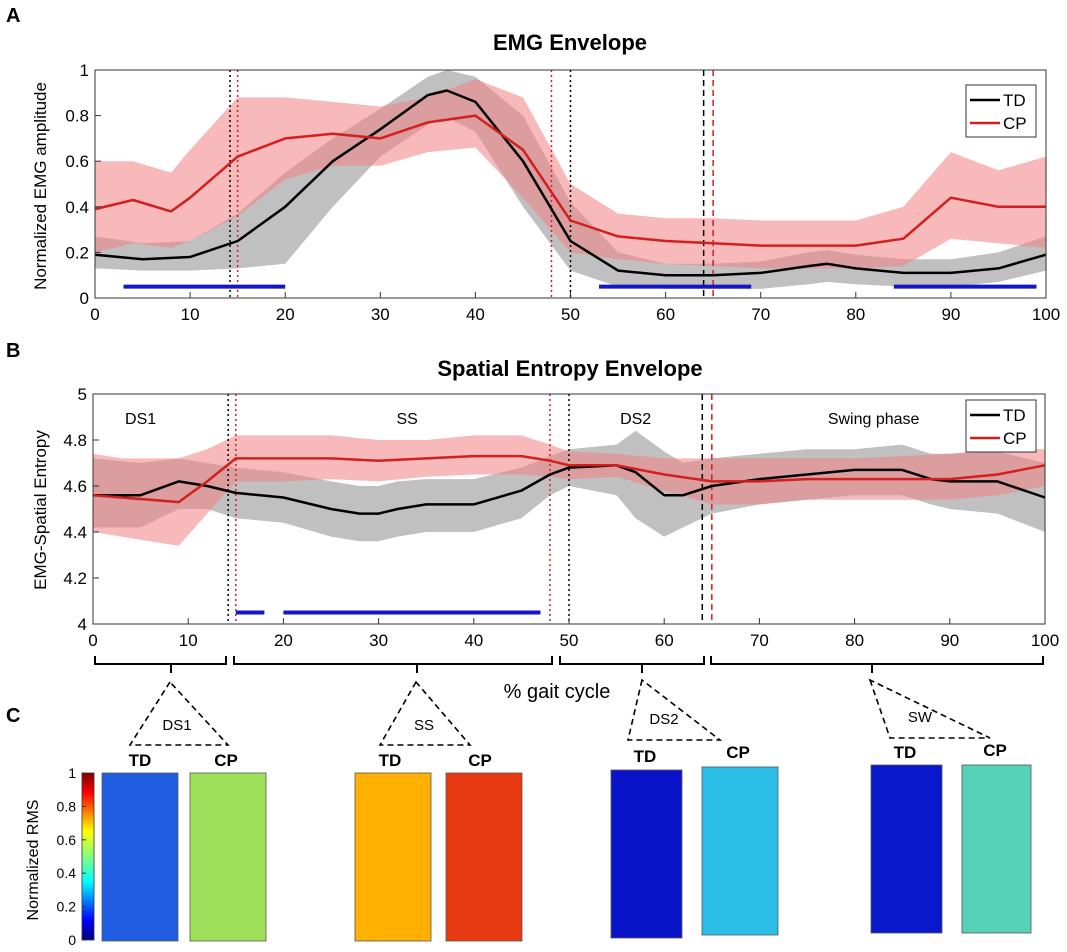 Image resolution: width=1067 pixels, height=952 pixels. I want to click on chart-a-ytick-label-2: 0.4, so click(77, 207).